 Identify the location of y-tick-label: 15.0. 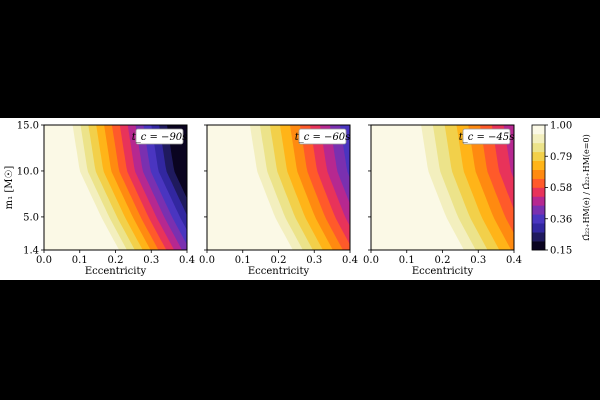
(28, 126).